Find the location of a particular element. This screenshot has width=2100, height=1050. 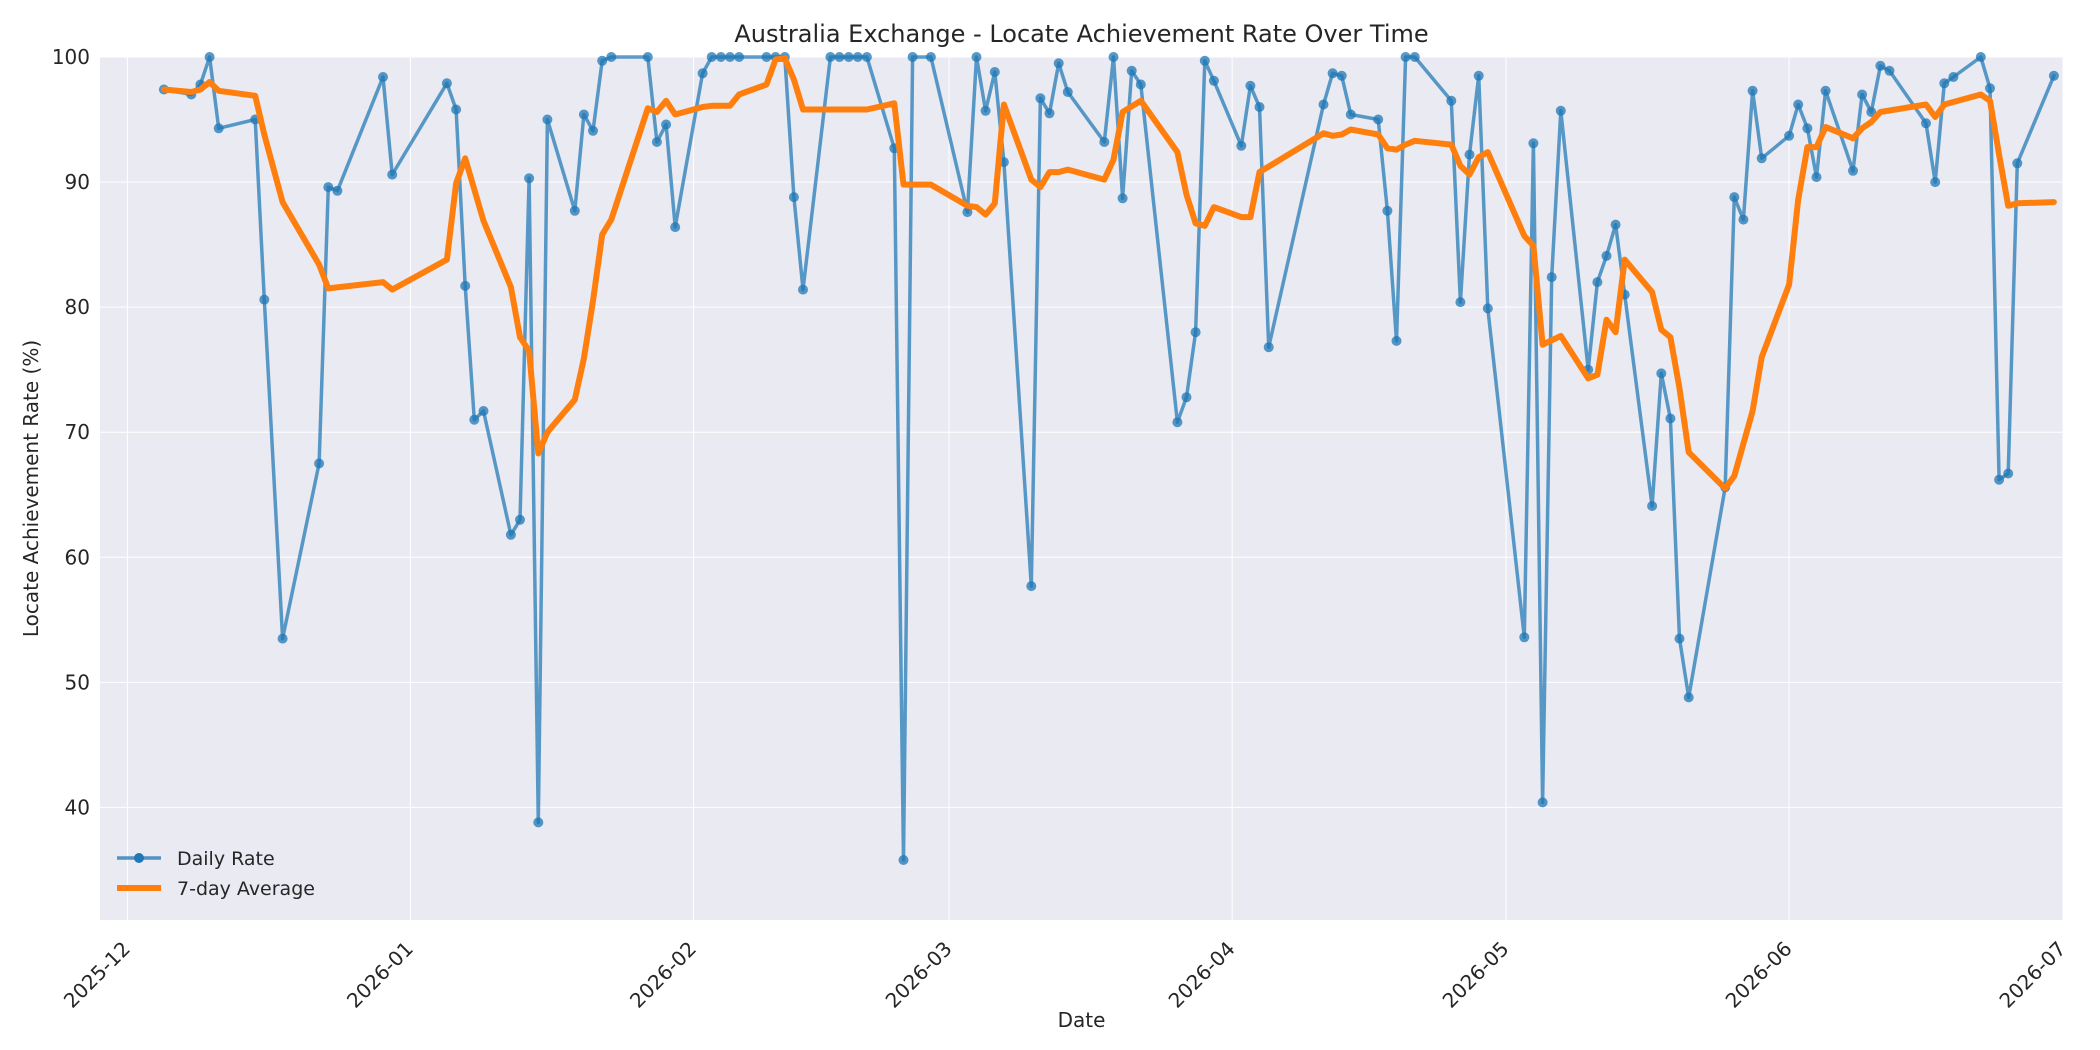

legend-item: Daily Rate is located at coordinates (196, 859).